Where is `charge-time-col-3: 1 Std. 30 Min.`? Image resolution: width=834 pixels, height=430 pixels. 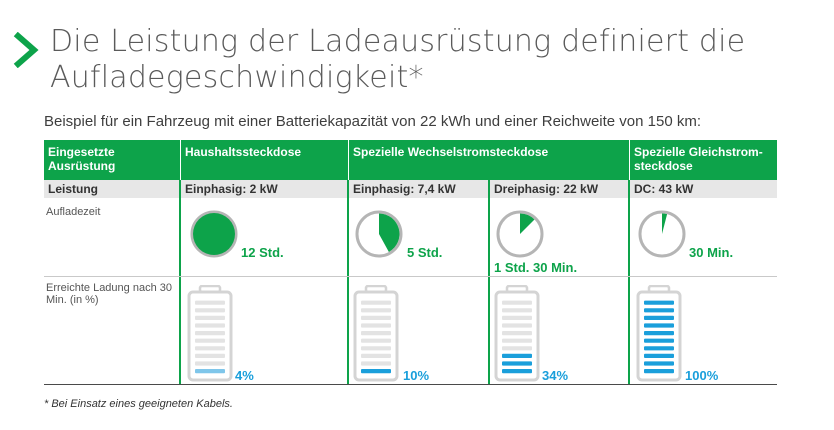 charge-time-col-3: 1 Std. 30 Min. is located at coordinates (536, 267).